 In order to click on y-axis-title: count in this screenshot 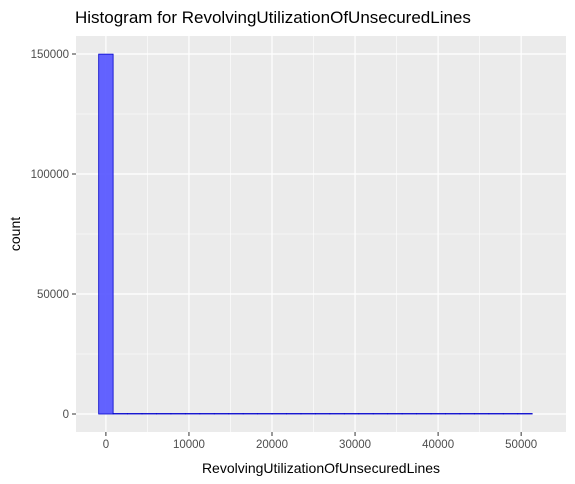, I will do `click(15, 234)`.